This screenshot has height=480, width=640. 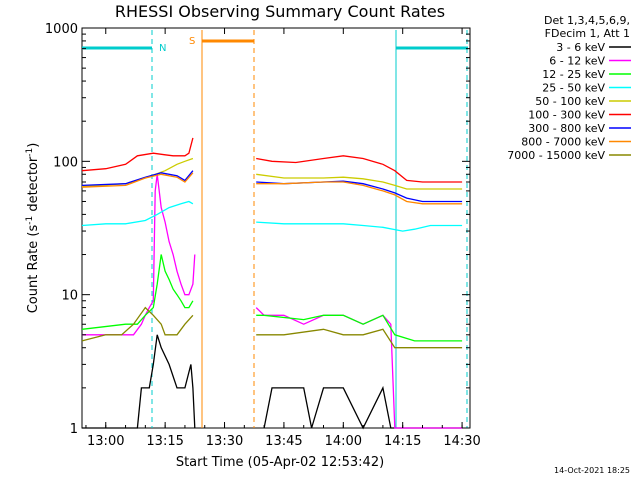 I want to click on legend-label-5: 100 - 300 keV, so click(x=566, y=115).